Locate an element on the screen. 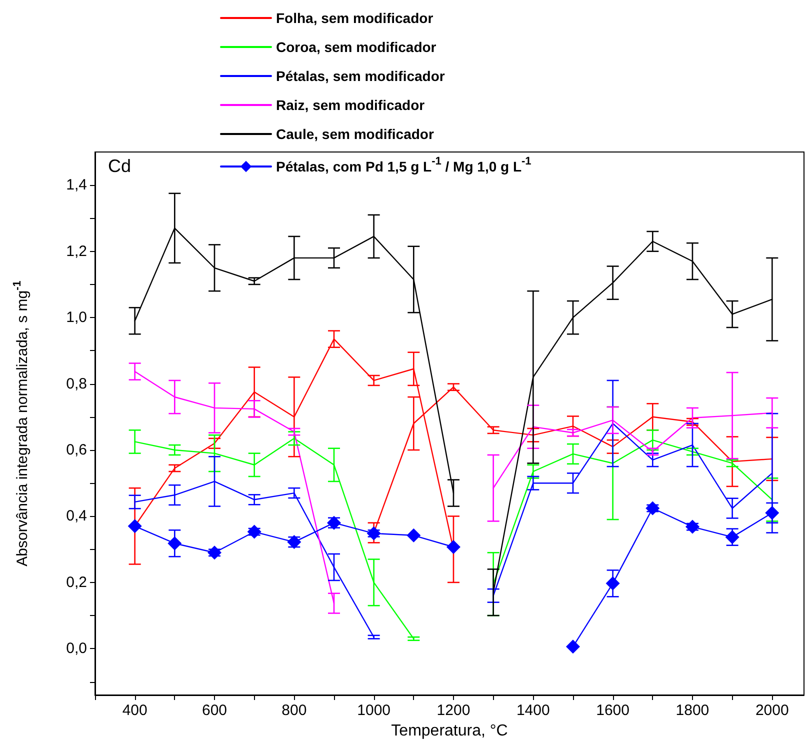 Image resolution: width=806 pixels, height=746 pixels. x-tick-label: 1000 is located at coordinates (374, 710).